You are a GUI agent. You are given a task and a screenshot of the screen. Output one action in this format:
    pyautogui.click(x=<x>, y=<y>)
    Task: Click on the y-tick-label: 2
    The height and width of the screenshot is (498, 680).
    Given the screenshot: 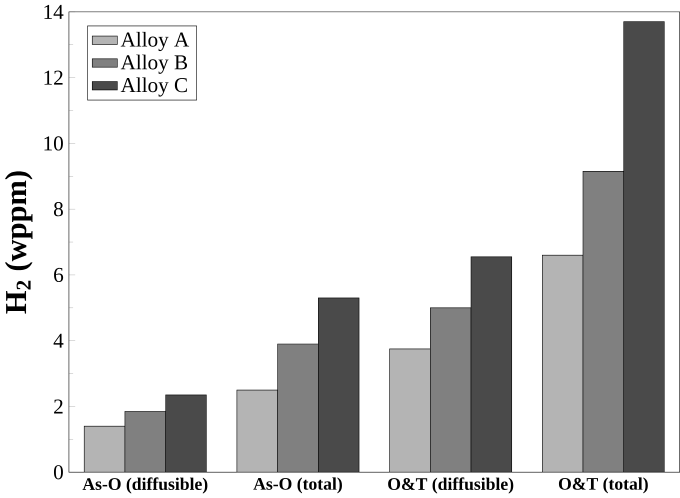 What is the action you would take?
    pyautogui.click(x=58, y=406)
    